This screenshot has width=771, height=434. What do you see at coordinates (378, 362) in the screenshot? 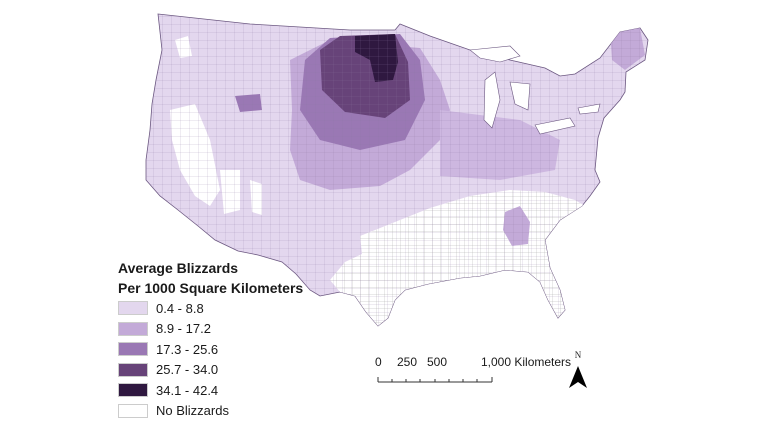
I see `scale-label: 0` at bounding box center [378, 362].